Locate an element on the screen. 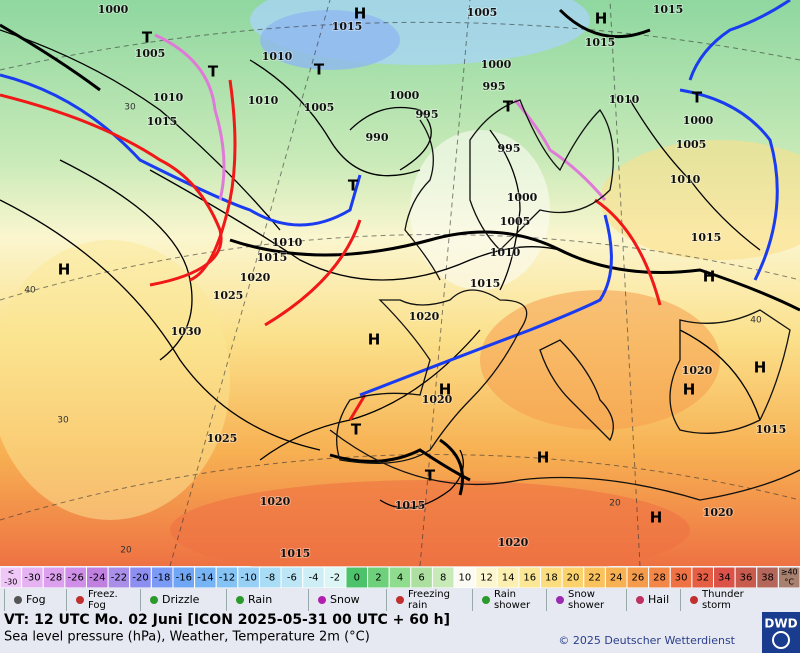 This screenshot has width=800, height=653. hot-area is located at coordinates (430, 530).